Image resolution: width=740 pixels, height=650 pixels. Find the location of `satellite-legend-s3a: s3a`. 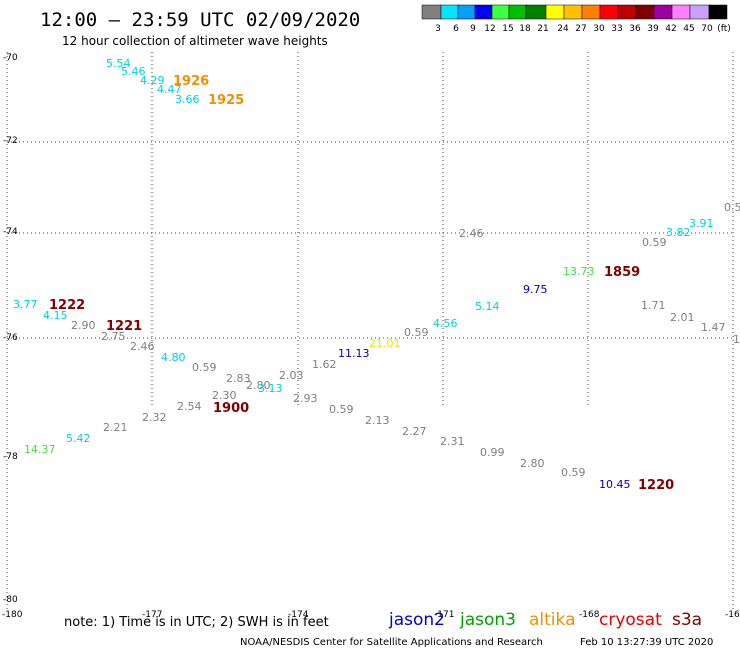

satellite-legend-s3a: s3a is located at coordinates (687, 620).